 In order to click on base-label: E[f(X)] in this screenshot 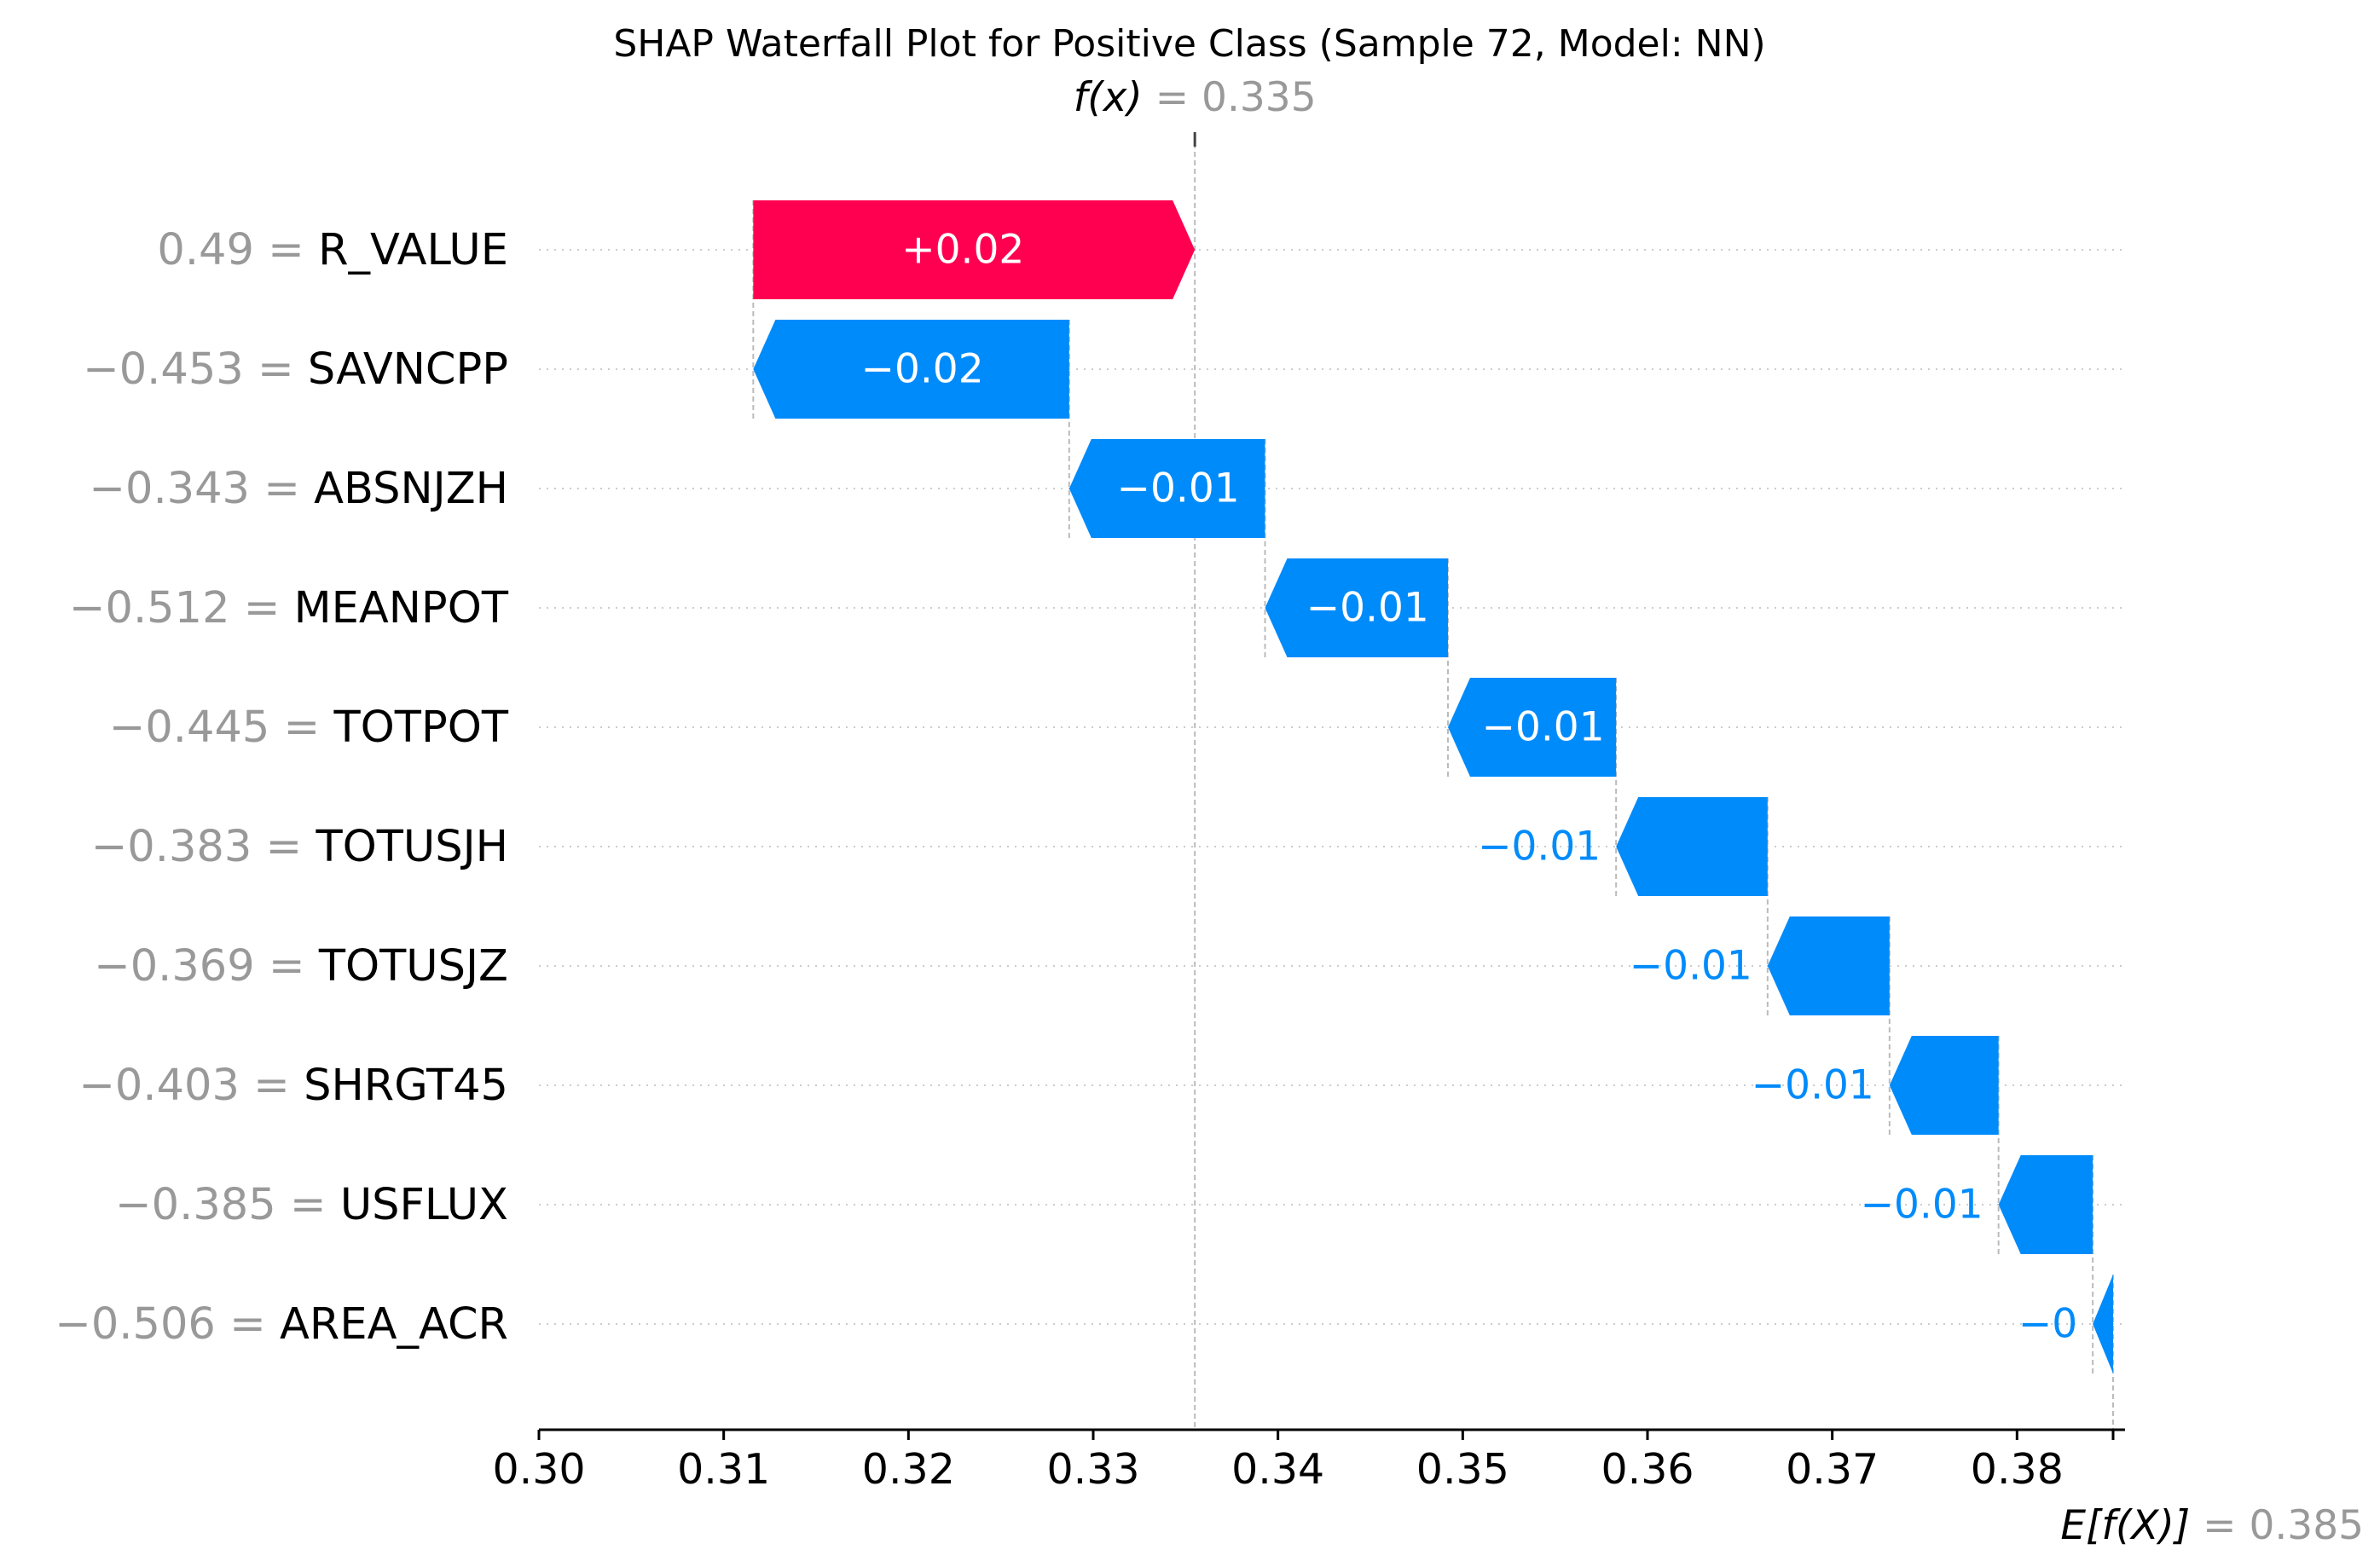, I will do `click(2131, 1525)`.